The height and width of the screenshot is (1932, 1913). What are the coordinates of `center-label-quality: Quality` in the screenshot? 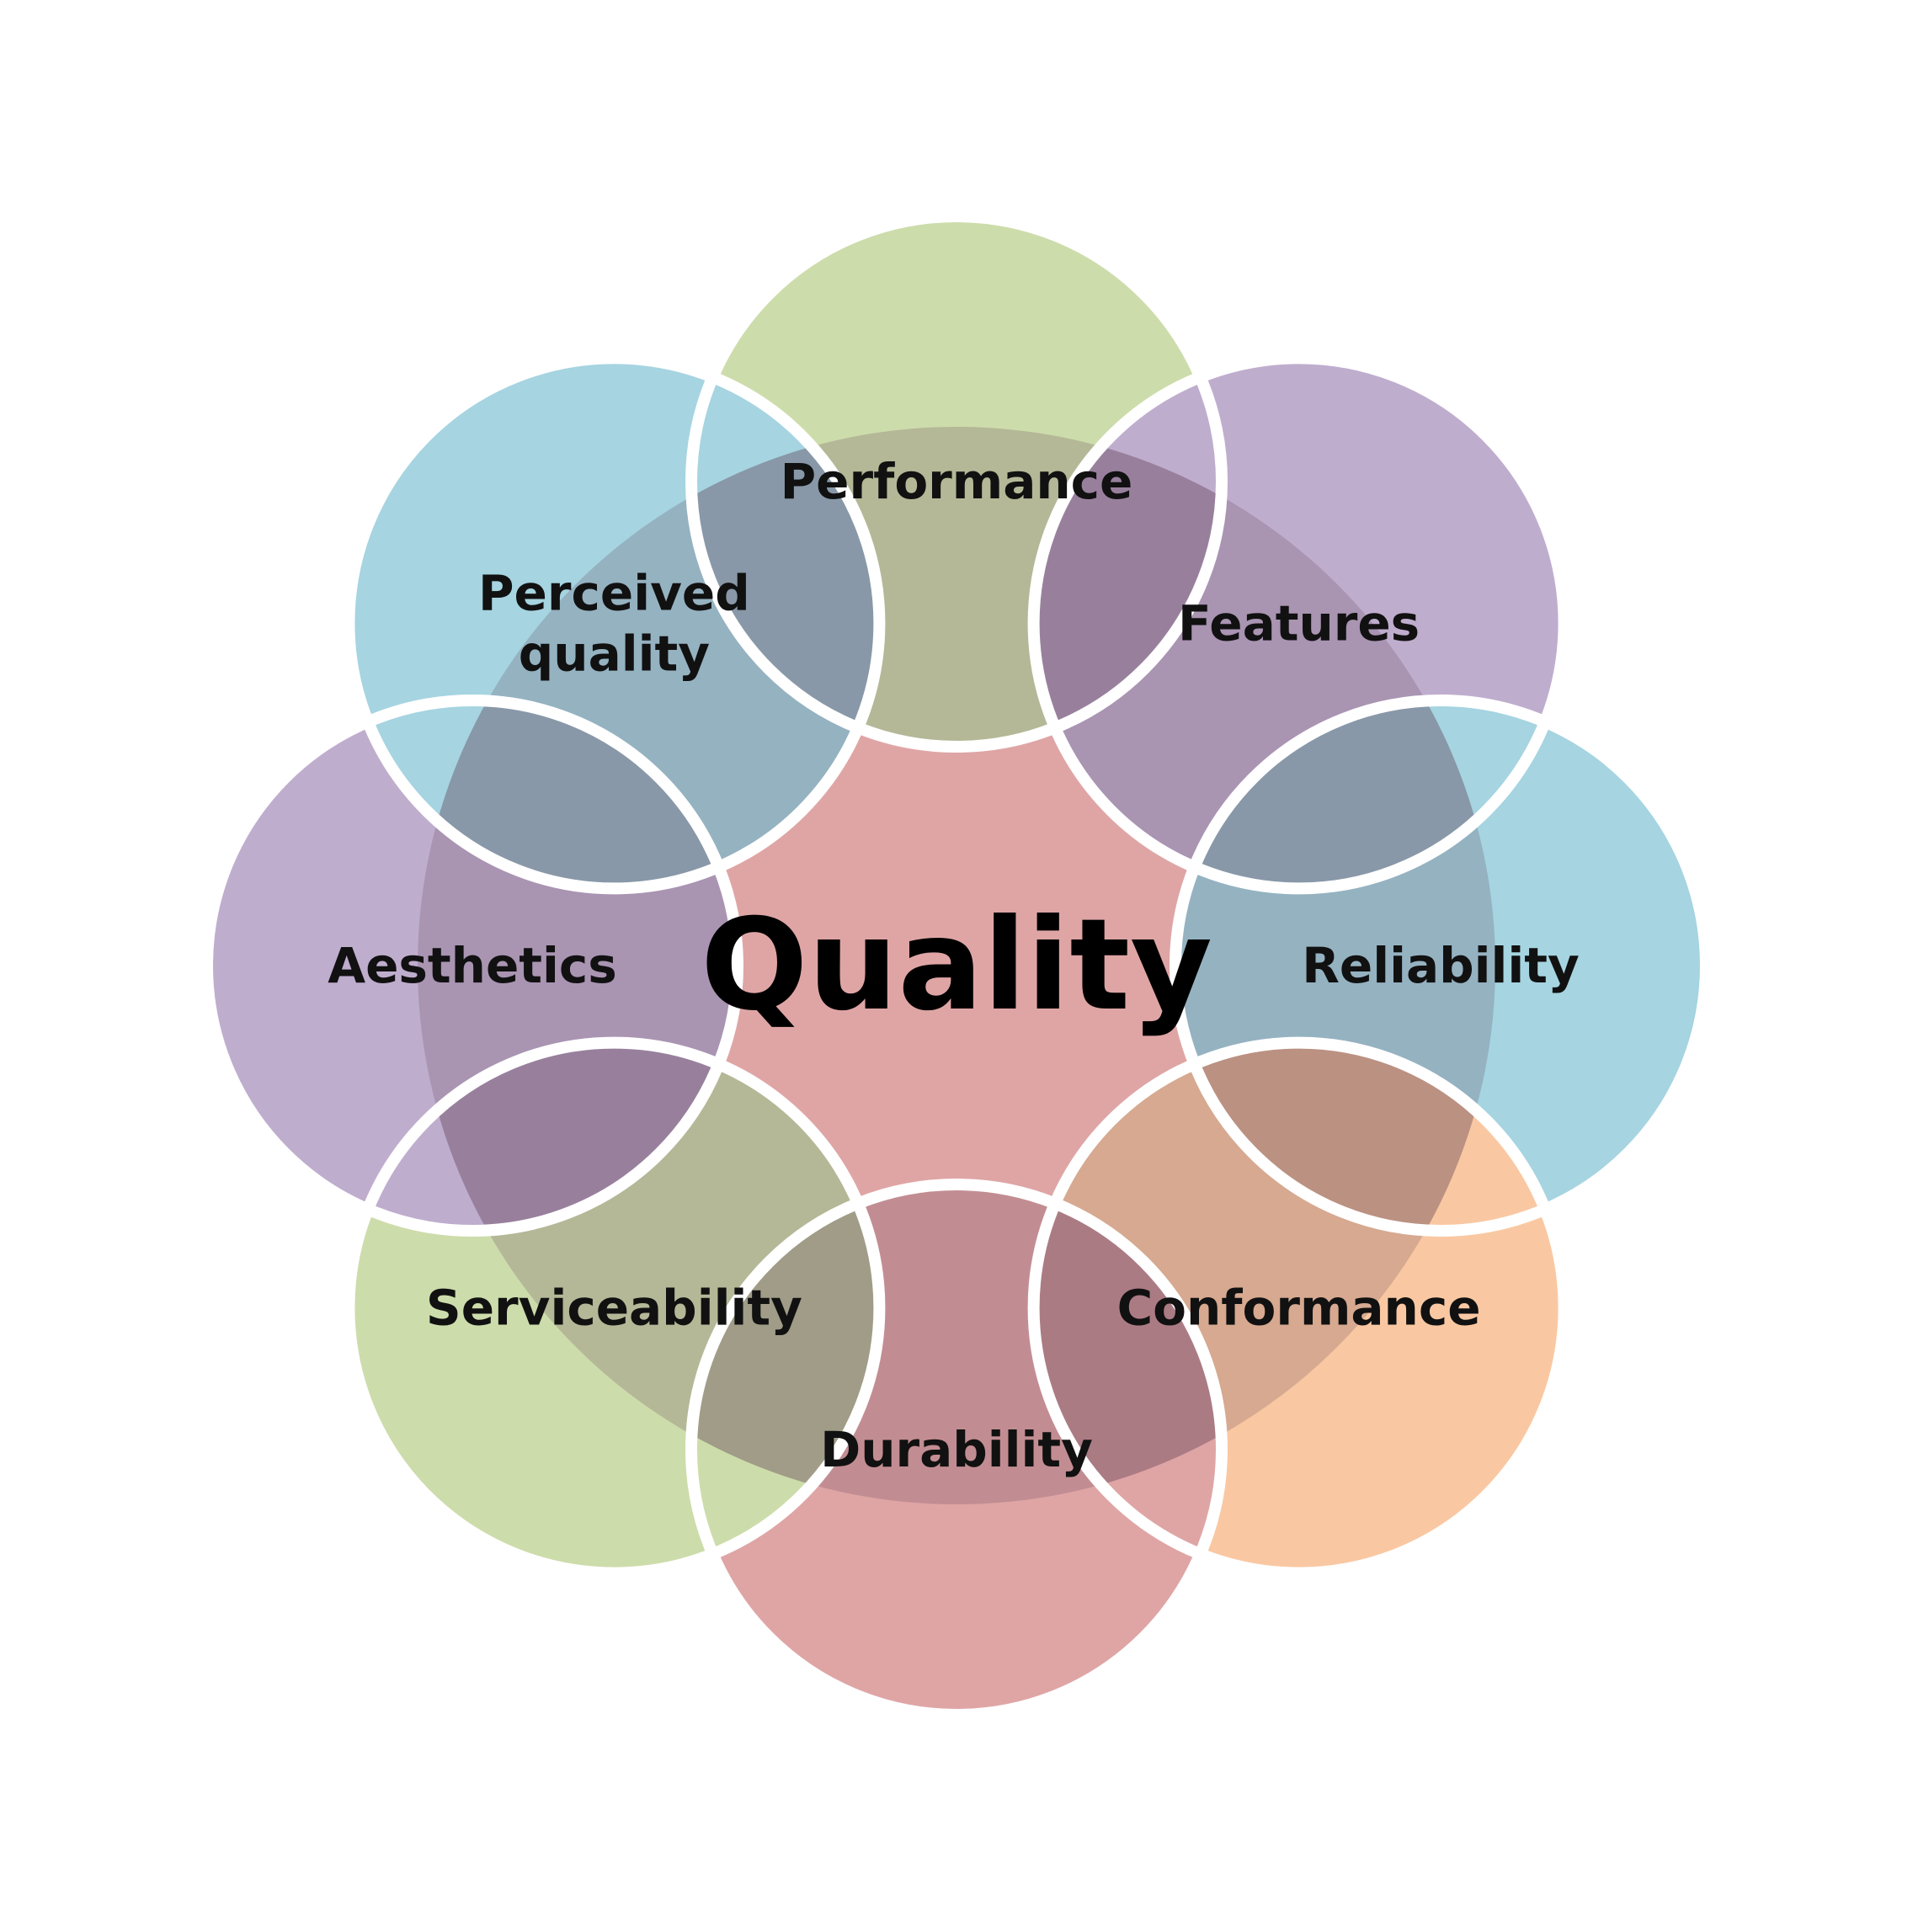 It's located at (956, 965).